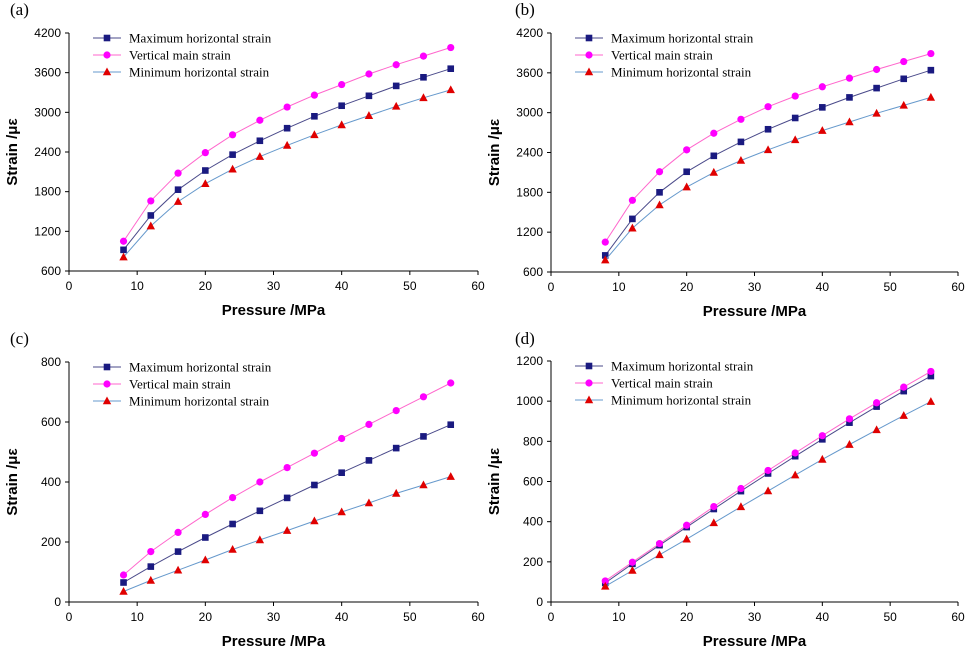  What do you see at coordinates (478, 286) in the screenshot?
I see `x-tick-label: 60` at bounding box center [478, 286].